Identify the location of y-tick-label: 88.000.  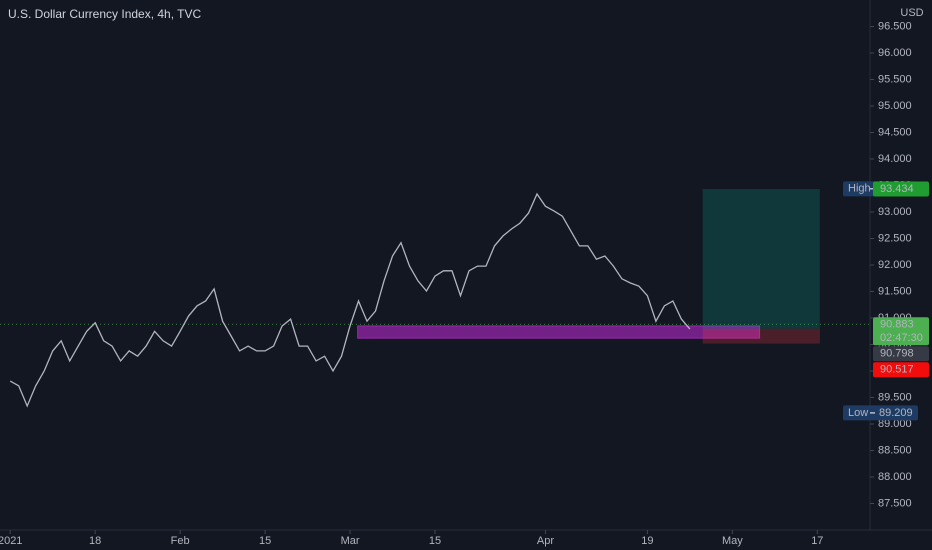
(895, 477).